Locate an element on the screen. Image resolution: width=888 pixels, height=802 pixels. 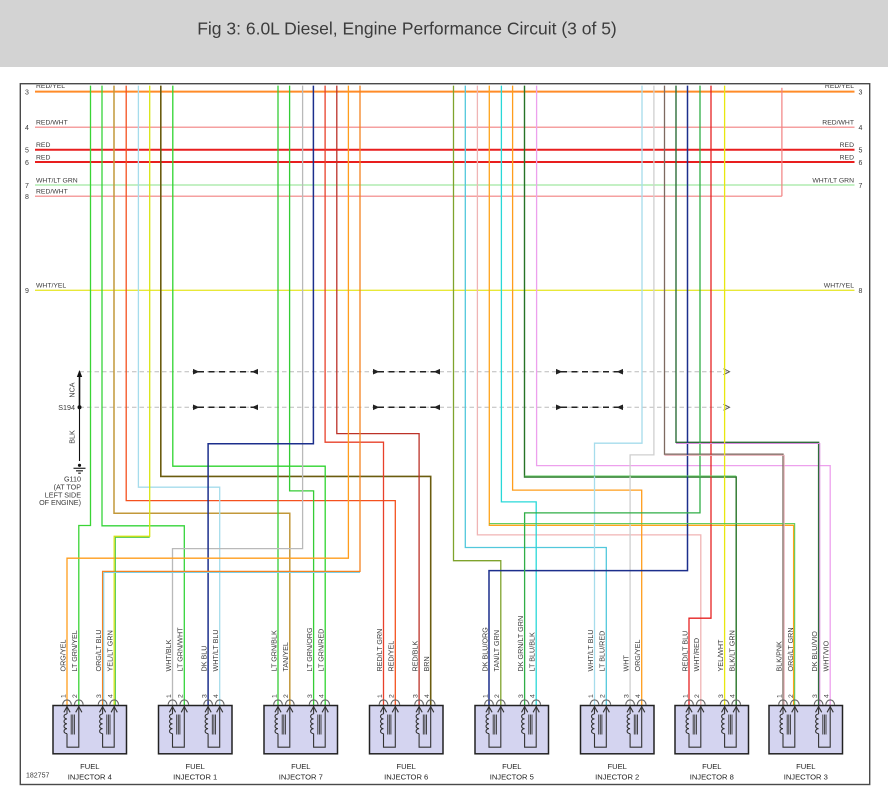
svg-text: INJECTOR 8 is located at coordinates (712, 777).